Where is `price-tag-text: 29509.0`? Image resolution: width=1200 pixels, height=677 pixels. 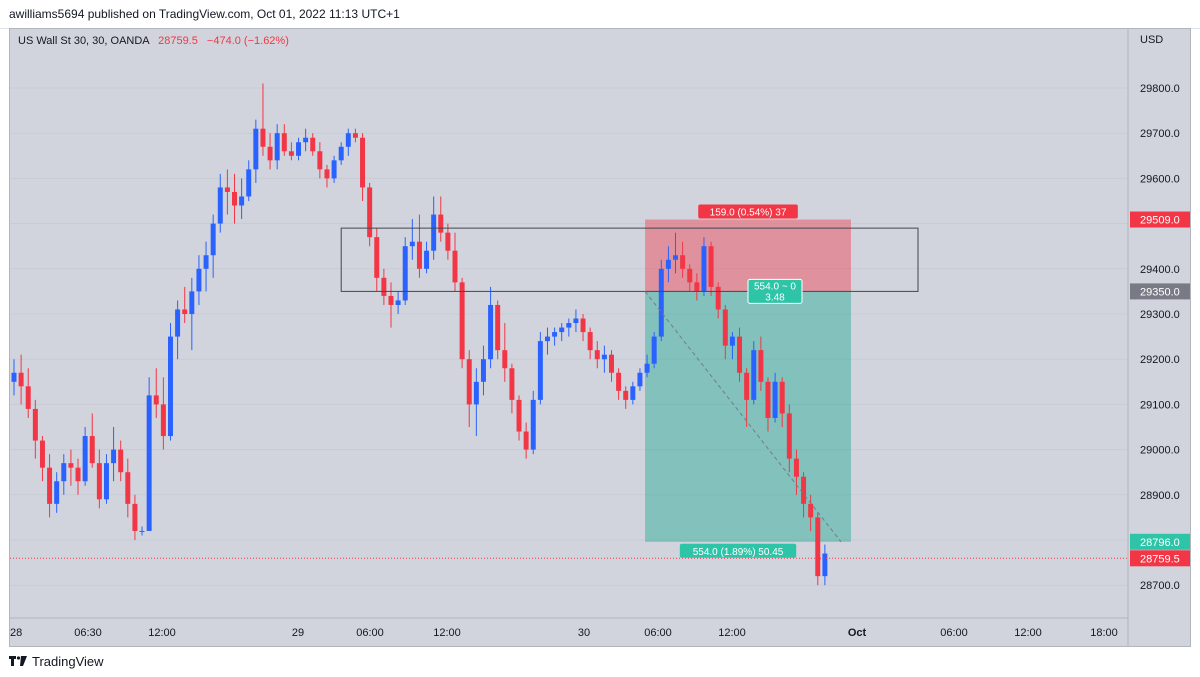 price-tag-text: 29509.0 is located at coordinates (1160, 221).